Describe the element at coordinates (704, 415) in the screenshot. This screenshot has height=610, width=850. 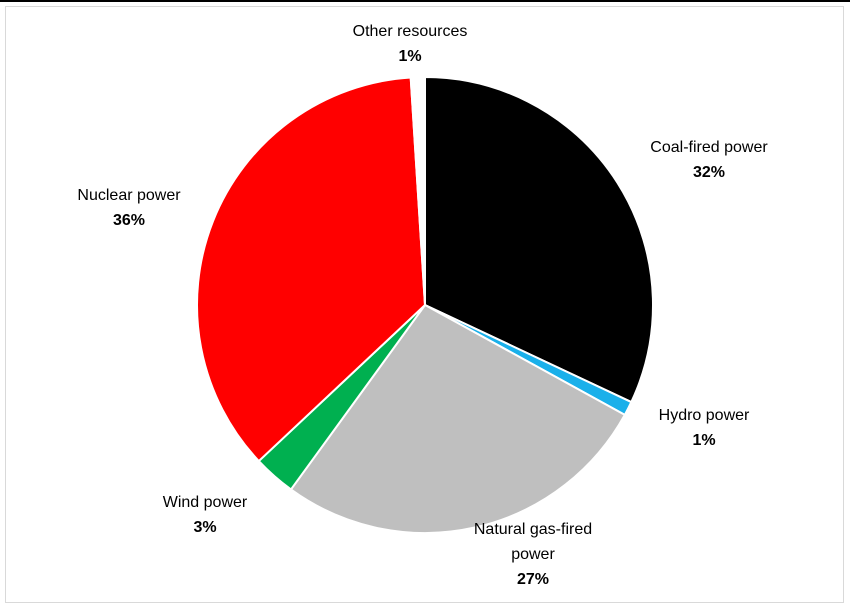
I see `label-text-hydro-power: Hydro power` at that location.